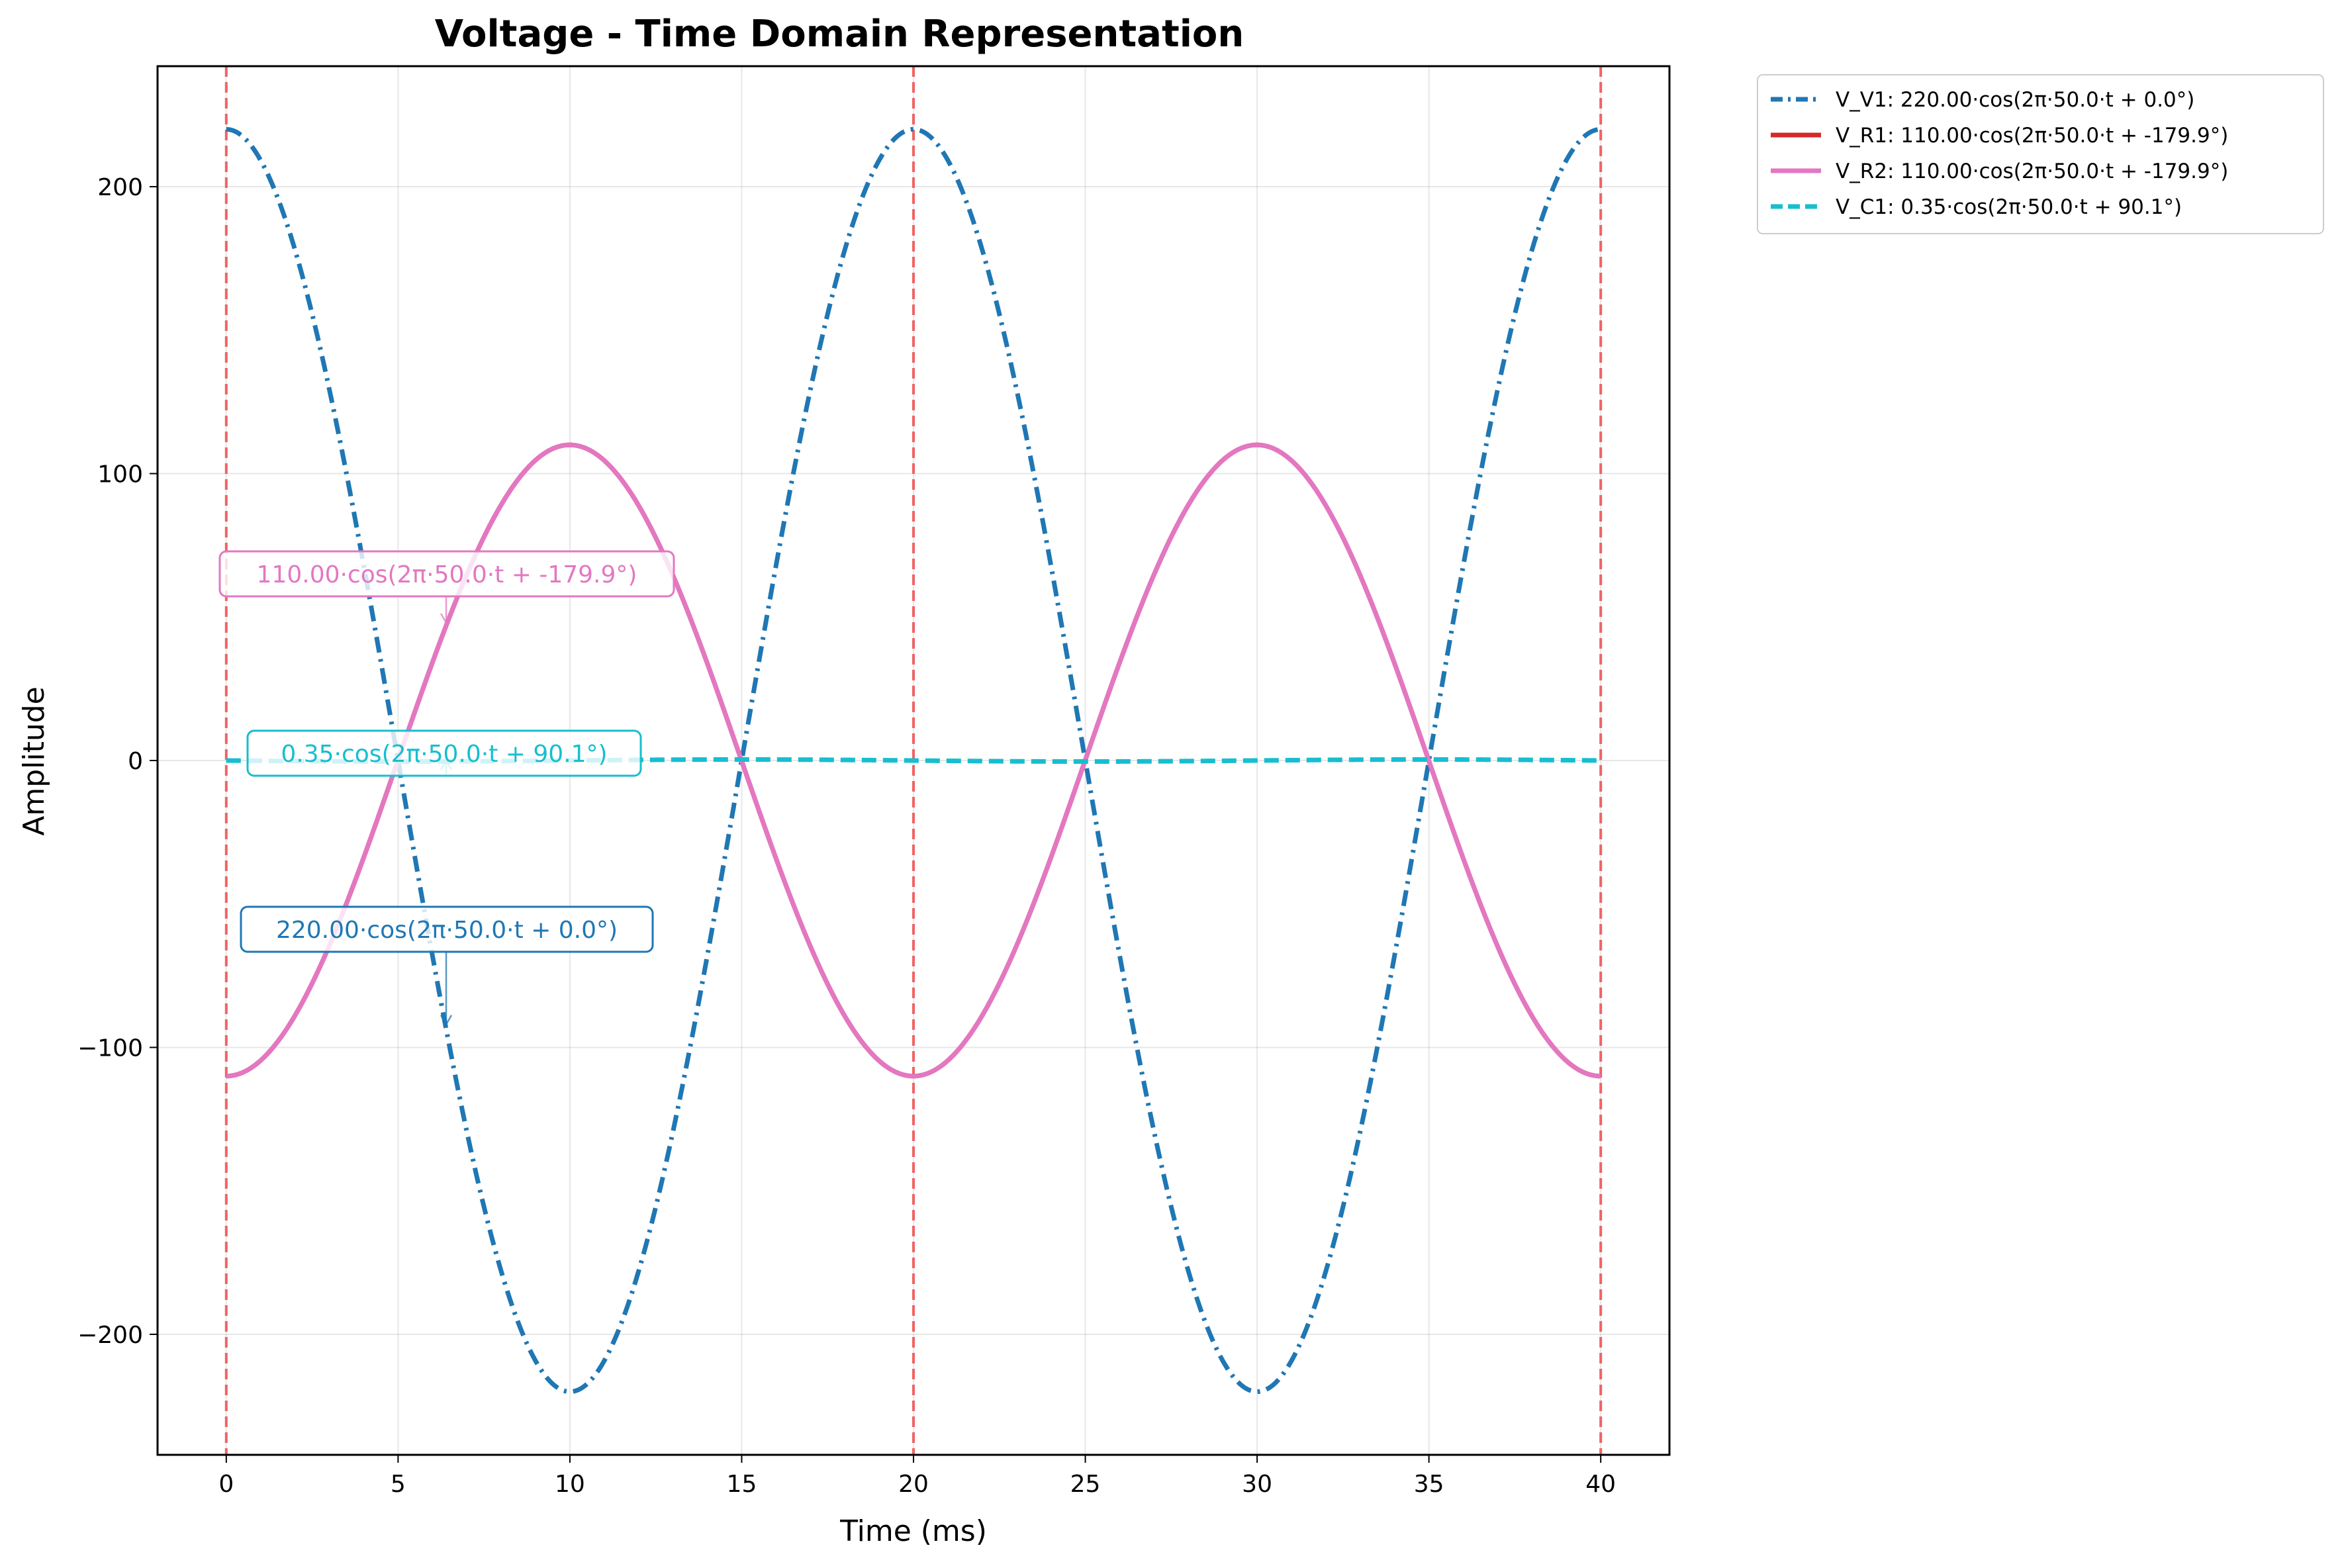  Describe the element at coordinates (120, 187) in the screenshot. I see `y-tick-label: 200` at that location.